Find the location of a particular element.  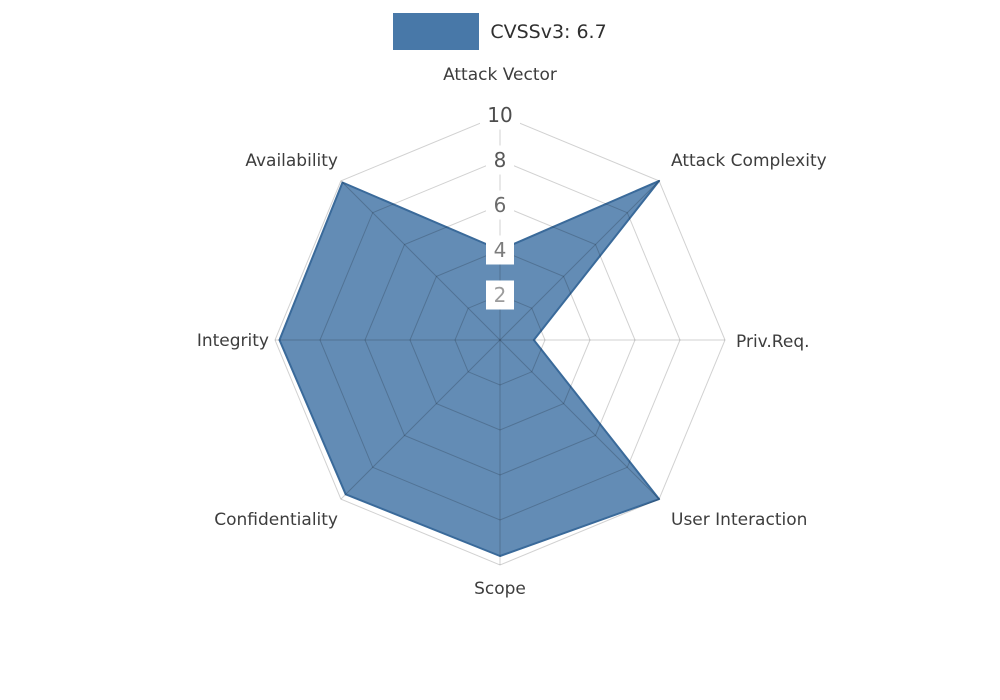

radial-tick-label: 6 is located at coordinates (500, 205).